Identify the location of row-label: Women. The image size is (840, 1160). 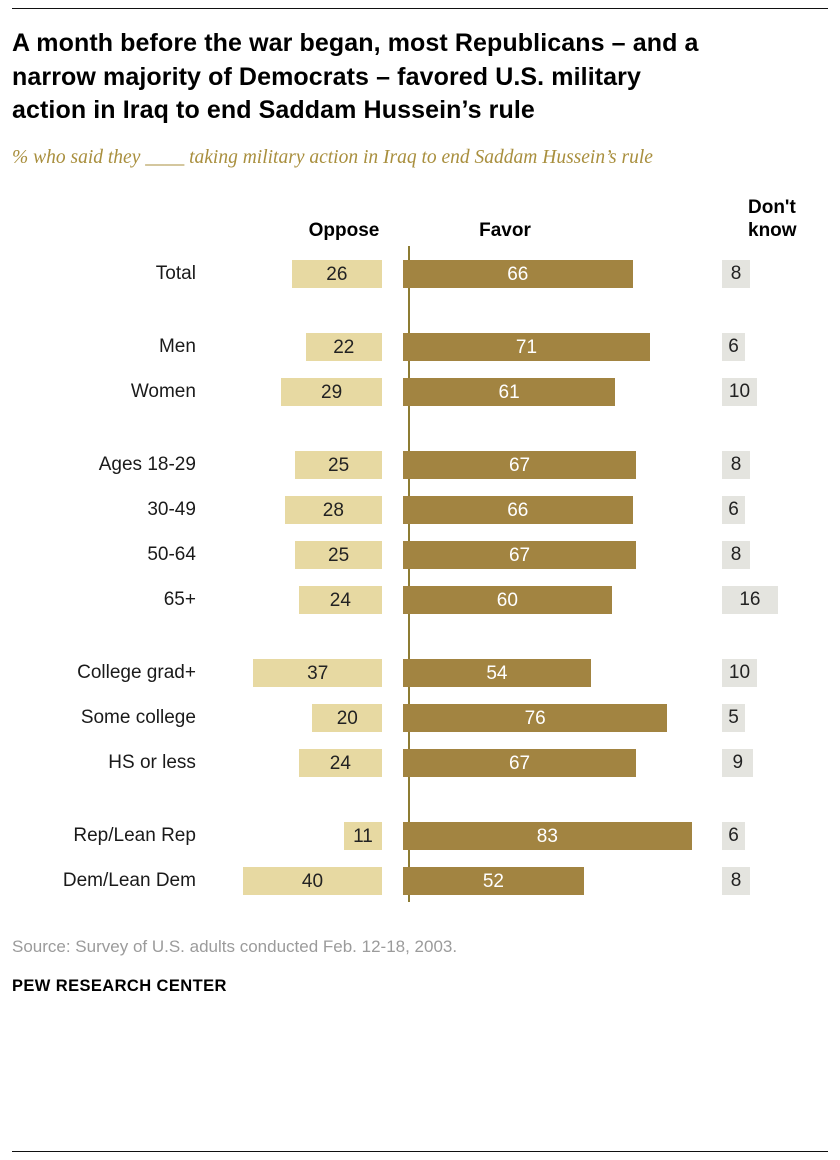
(163, 392).